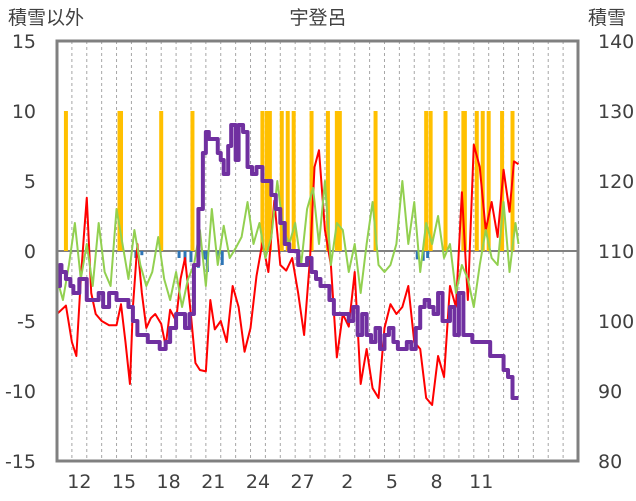 The height and width of the screenshot is (501, 636). I want to click on right-tick-label: 80, so click(610, 462).